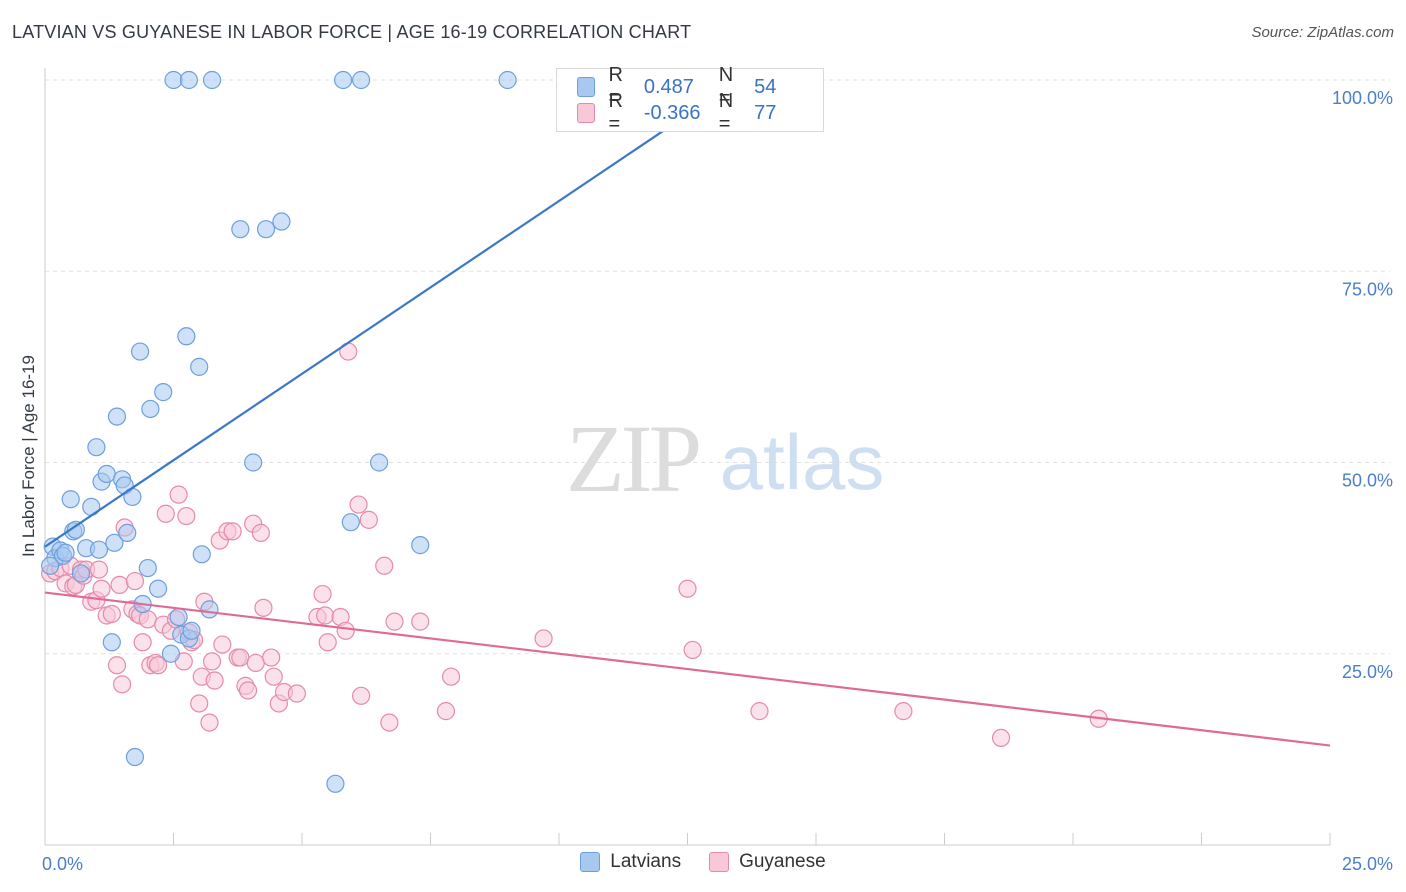 Image resolution: width=1406 pixels, height=892 pixels. I want to click on x-tick-label-0: 0.0%, so click(62, 864).